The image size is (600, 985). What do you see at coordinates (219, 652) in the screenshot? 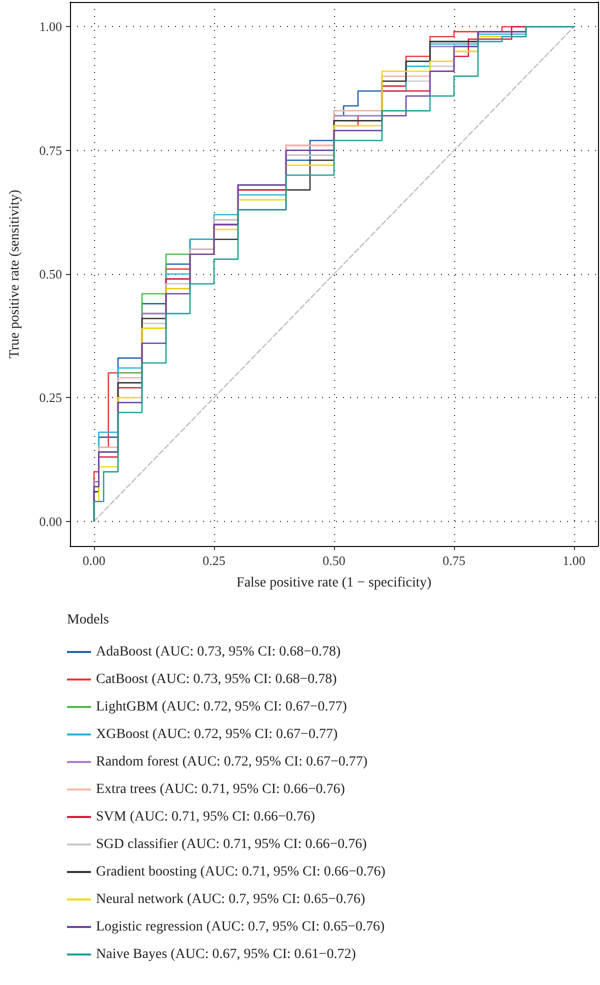
I see `legend-label: AdaBoost (AUC: 0.73, 95% CI: 0.68−0.78)` at bounding box center [219, 652].